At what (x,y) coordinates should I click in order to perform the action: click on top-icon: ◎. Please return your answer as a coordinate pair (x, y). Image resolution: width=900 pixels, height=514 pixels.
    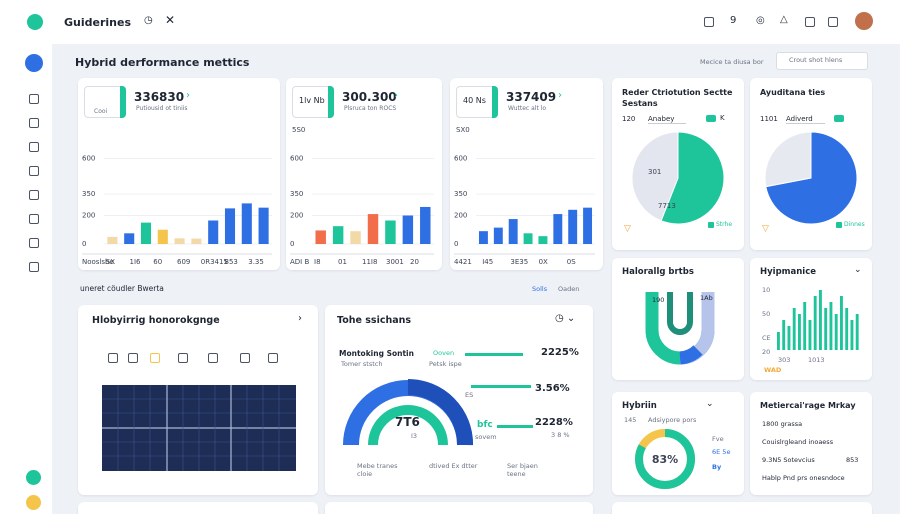
    Looking at the image, I should click on (760, 20).